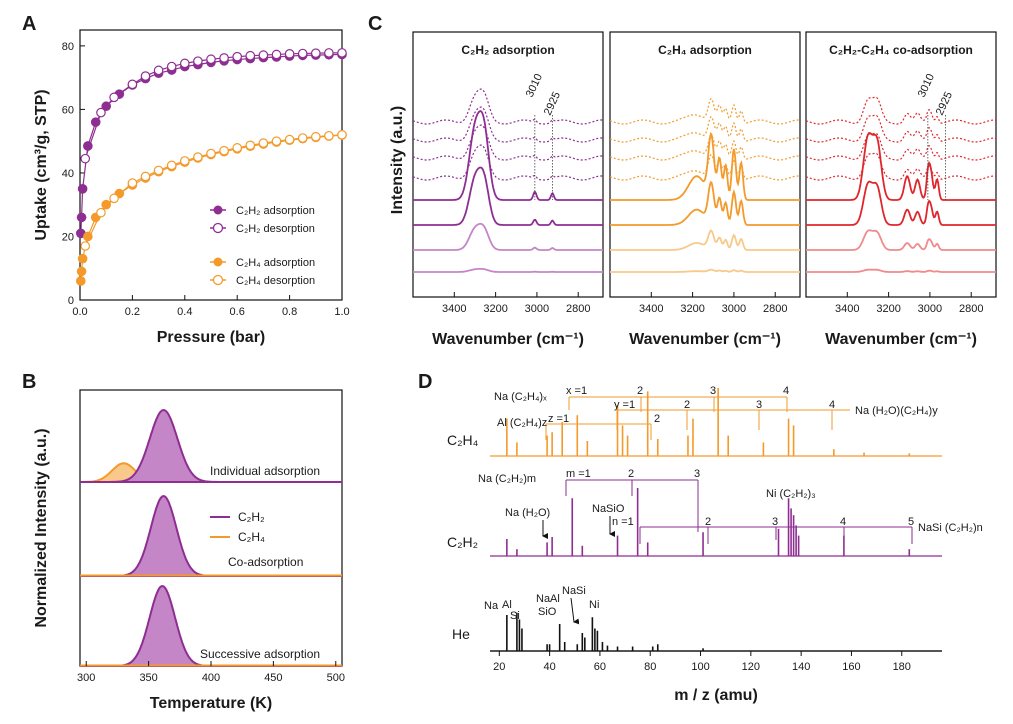  Describe the element at coordinates (79, 312) in the screenshot. I see `a-xtick-label: 0.0` at that location.